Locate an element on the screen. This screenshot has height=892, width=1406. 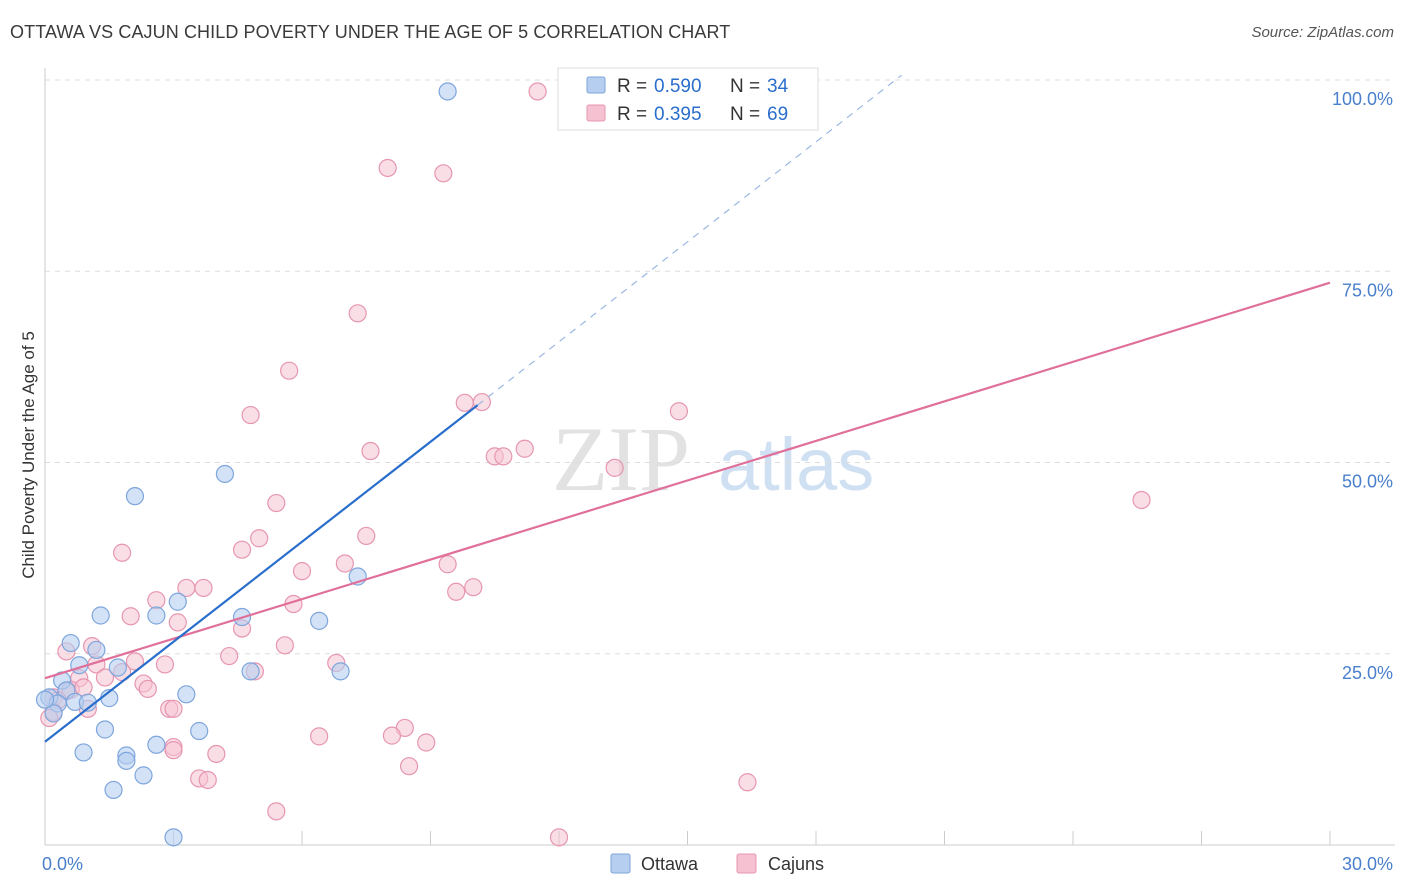
legend-box: R = 0.590 N = 34 R = 0.395 N = 69 is located at coordinates (688, 99).